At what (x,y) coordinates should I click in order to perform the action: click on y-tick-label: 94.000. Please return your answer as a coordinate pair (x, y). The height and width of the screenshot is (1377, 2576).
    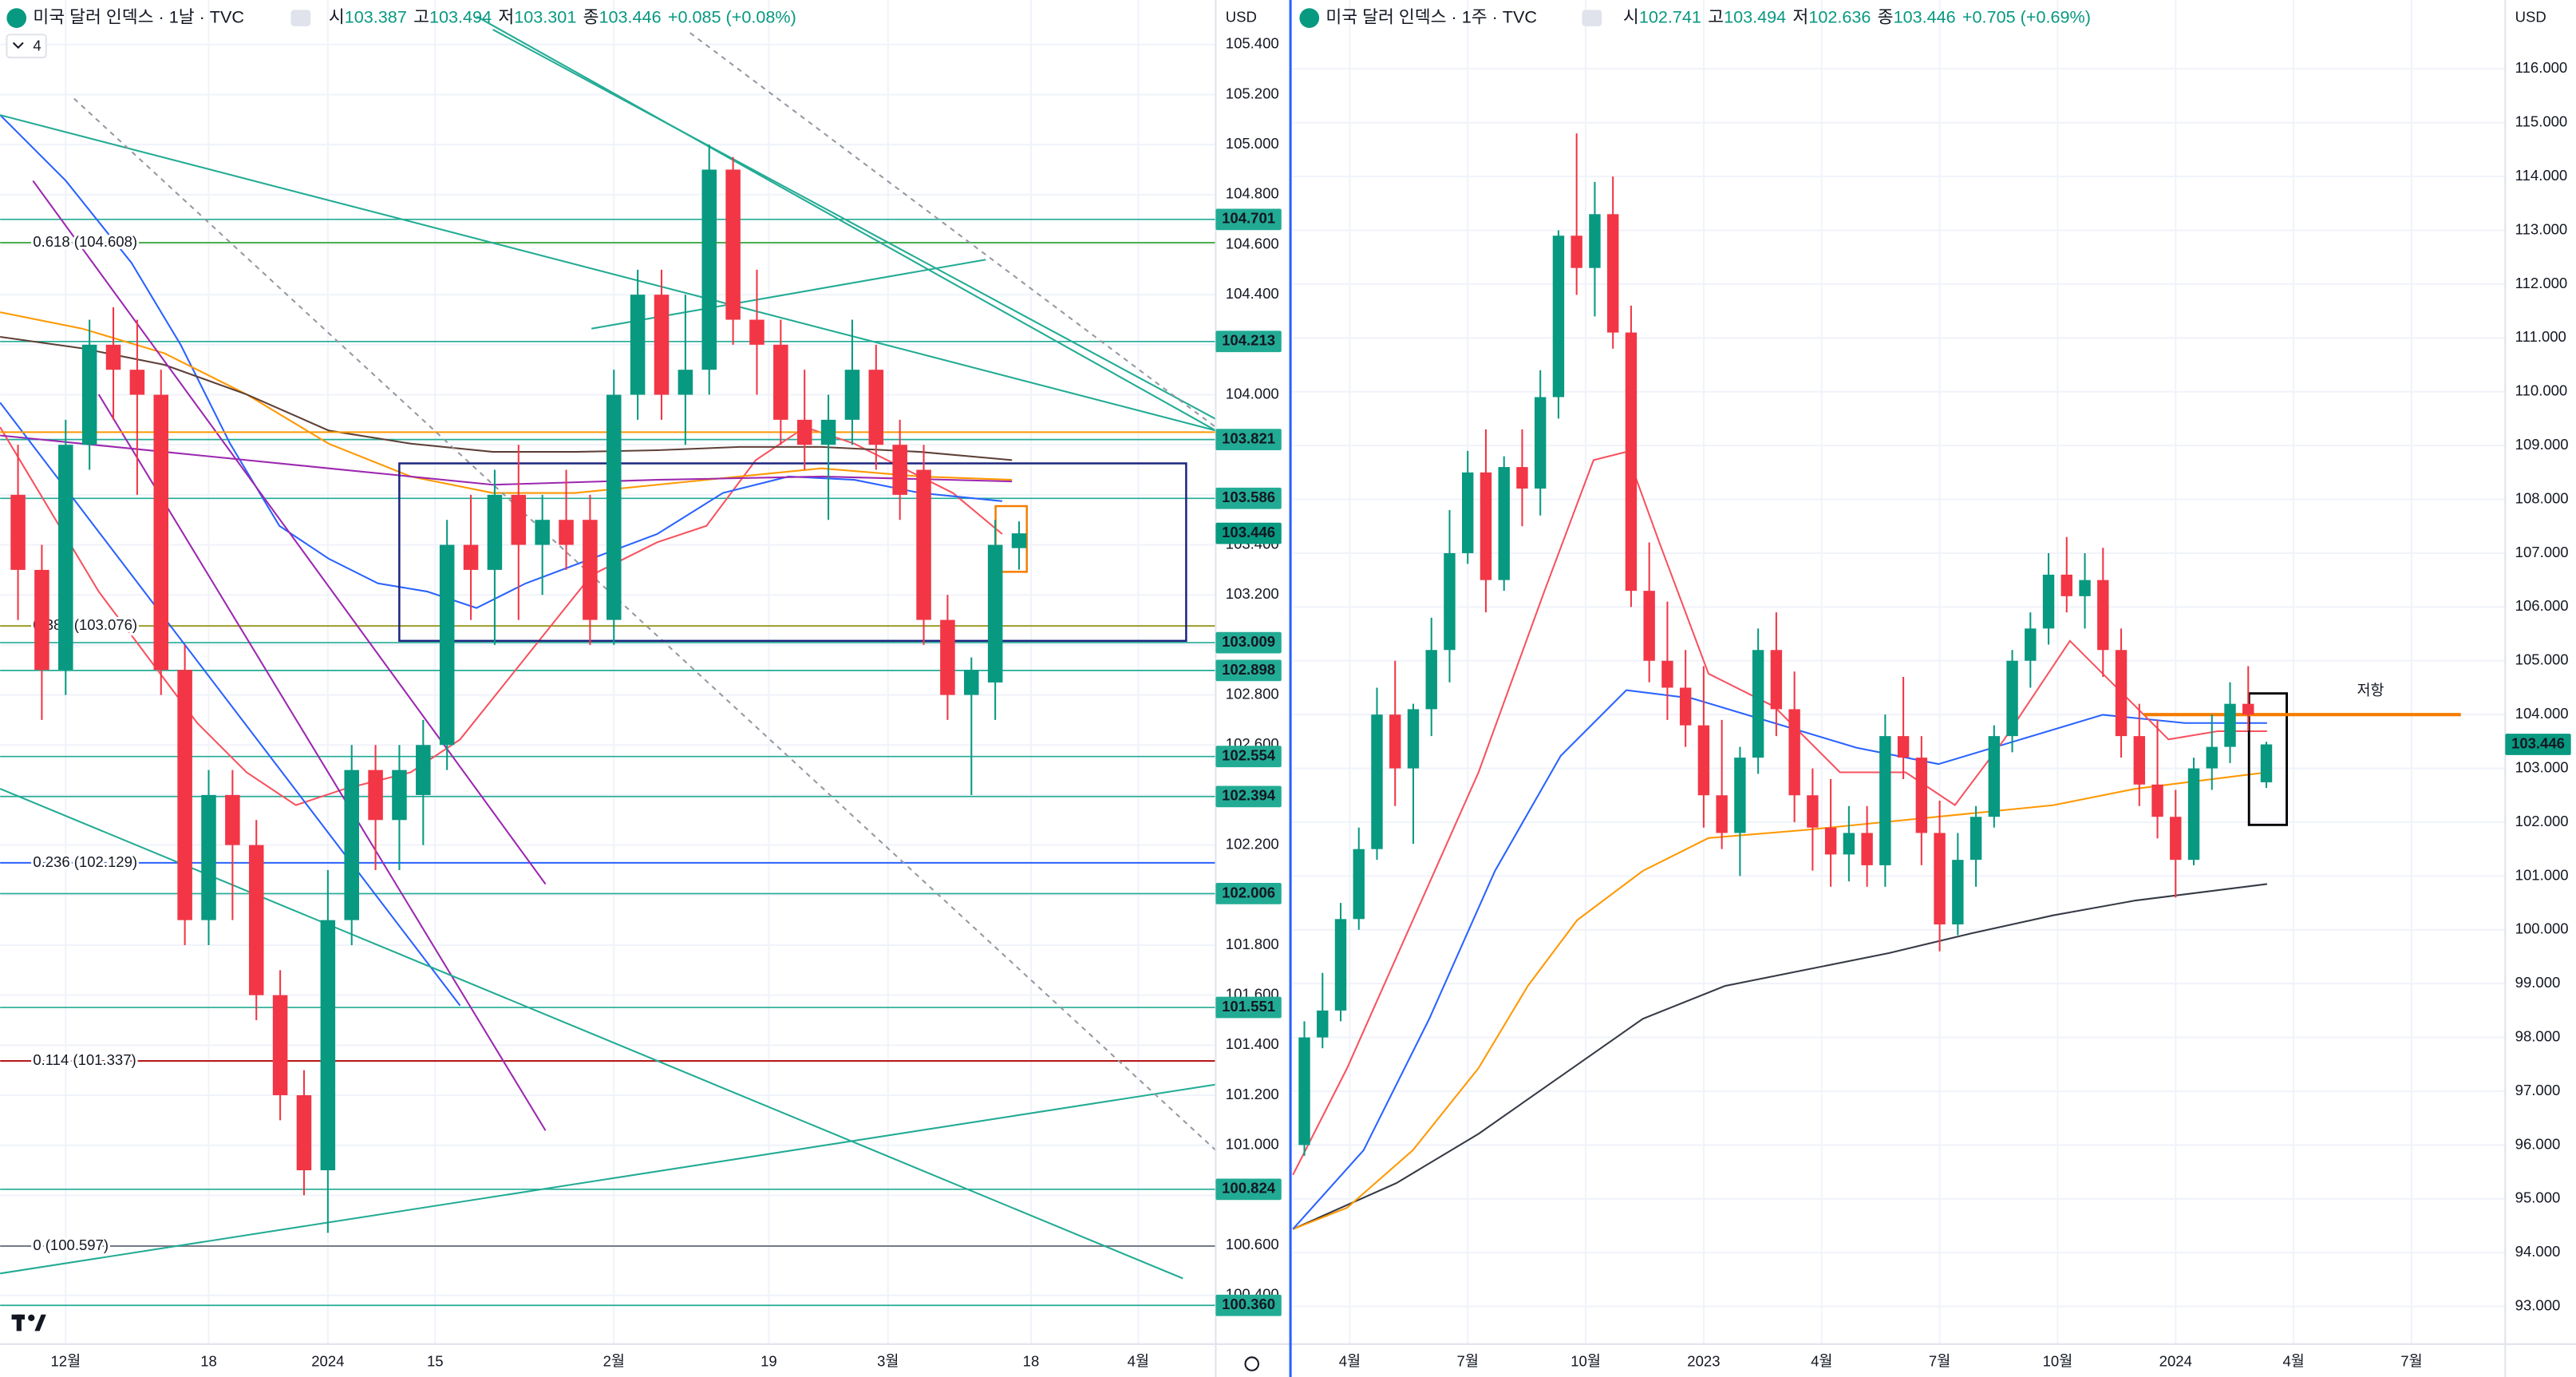
    Looking at the image, I should click on (2538, 1251).